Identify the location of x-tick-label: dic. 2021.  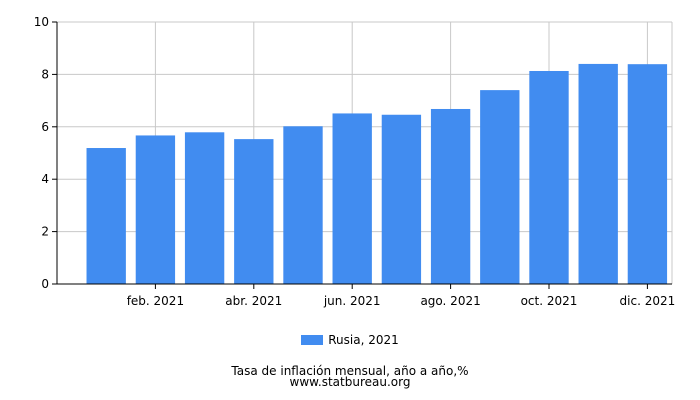
(648, 301).